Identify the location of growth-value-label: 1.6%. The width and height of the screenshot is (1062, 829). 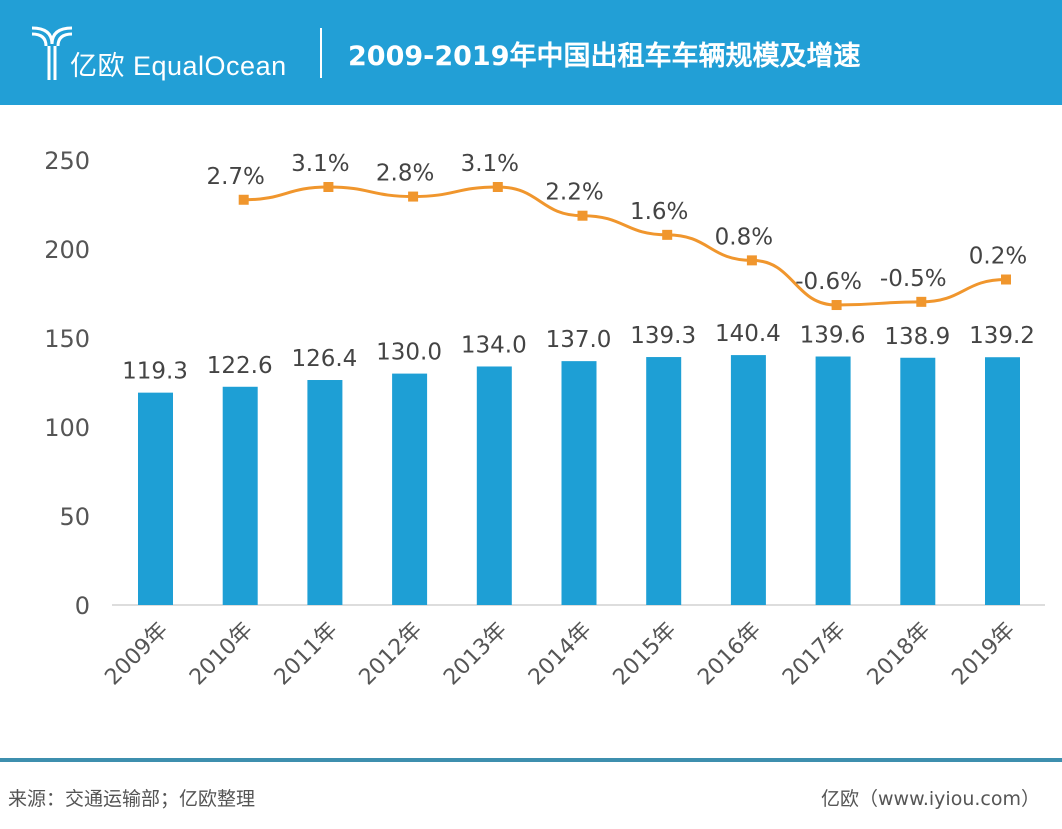
(659, 212).